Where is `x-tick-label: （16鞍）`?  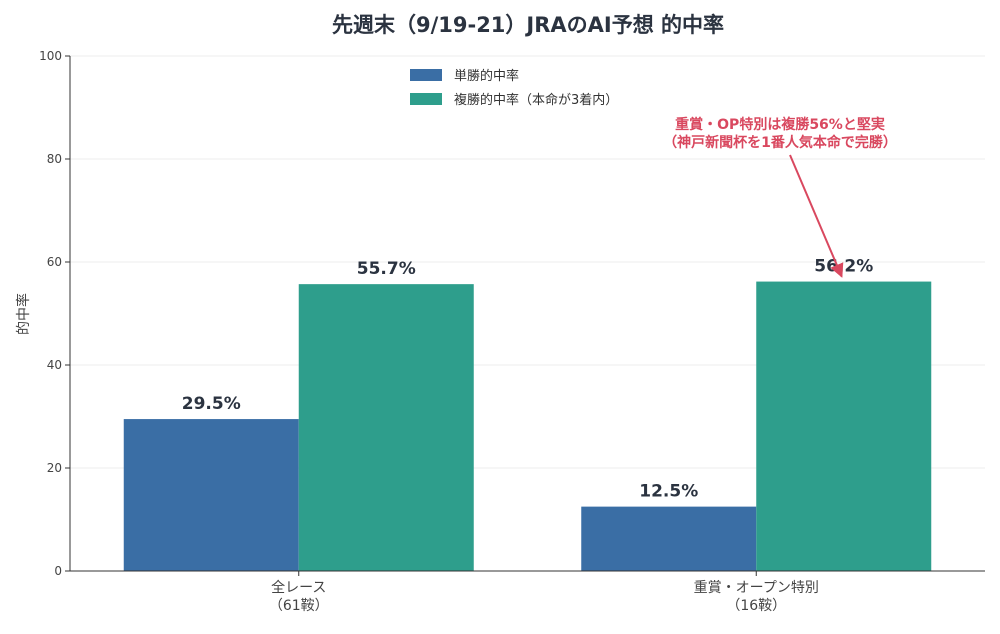 x-tick-label: （16鞍） is located at coordinates (756, 606).